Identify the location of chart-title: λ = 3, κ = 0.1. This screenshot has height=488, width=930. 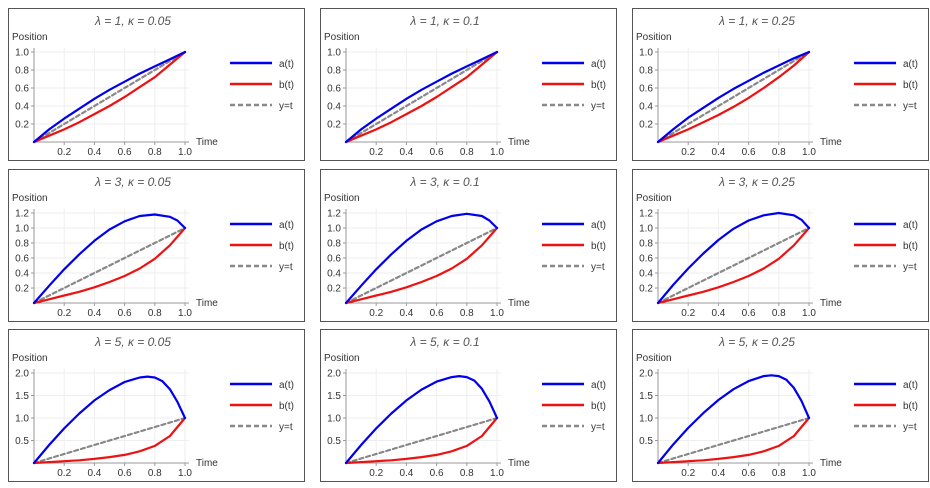
(444, 182).